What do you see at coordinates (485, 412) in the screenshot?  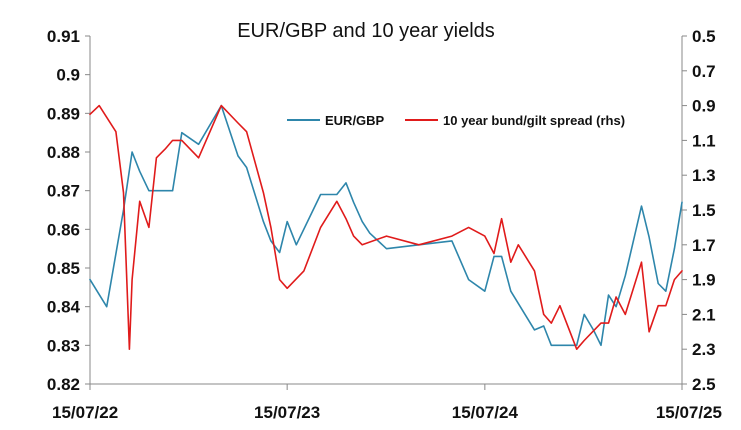 I see `x-tick-label: 15/07/24` at bounding box center [485, 412].